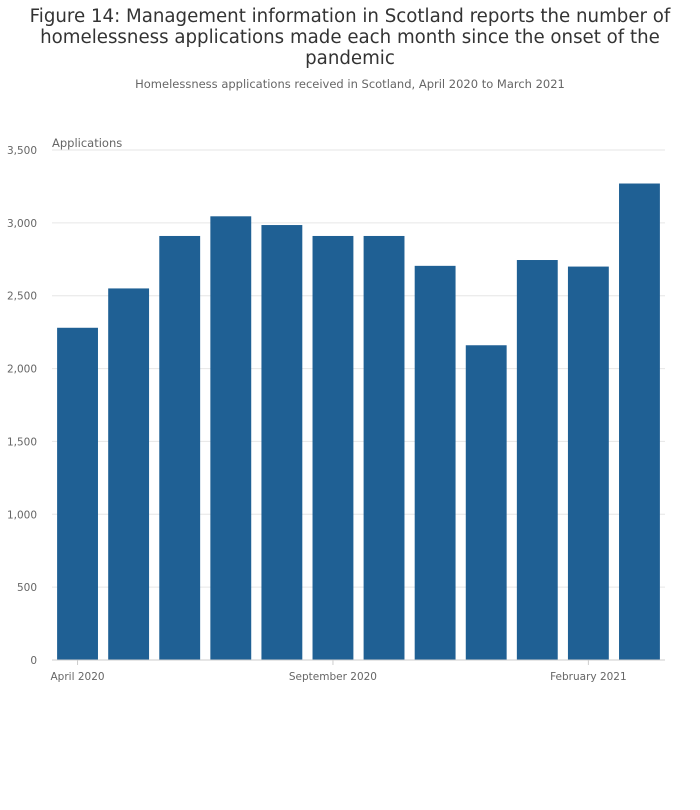  I want to click on y-tick-label: 500, so click(27, 588).